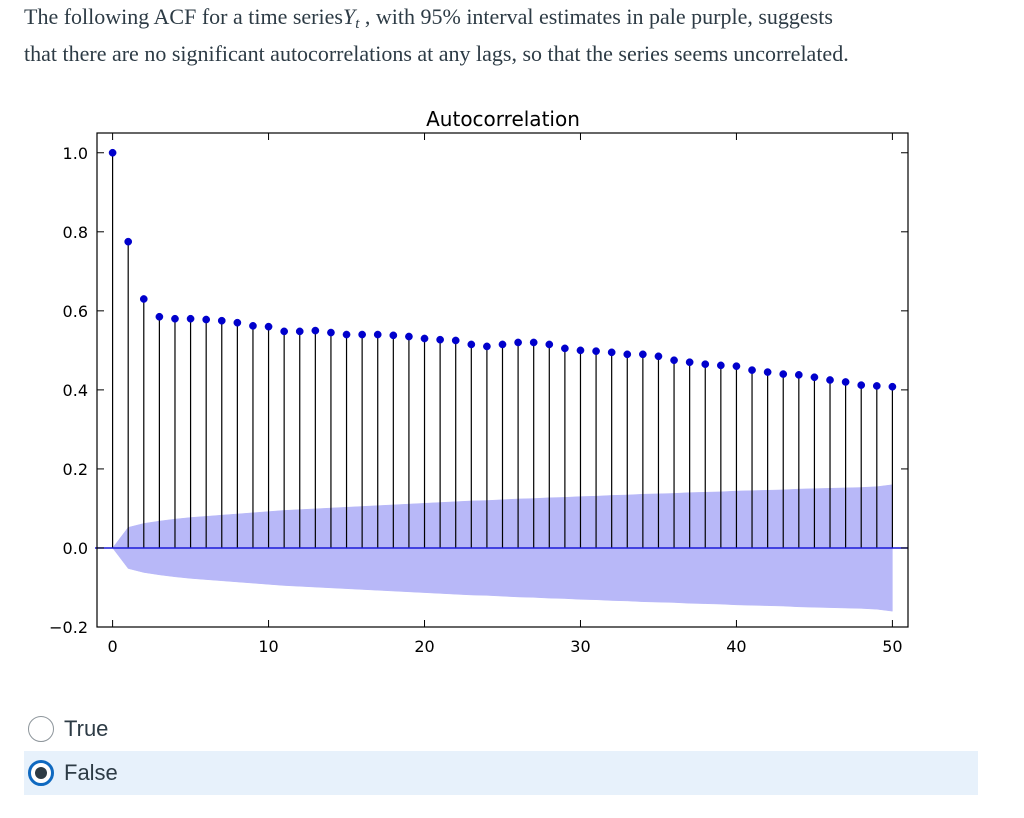  I want to click on x-tick-label: 30, so click(580, 646).